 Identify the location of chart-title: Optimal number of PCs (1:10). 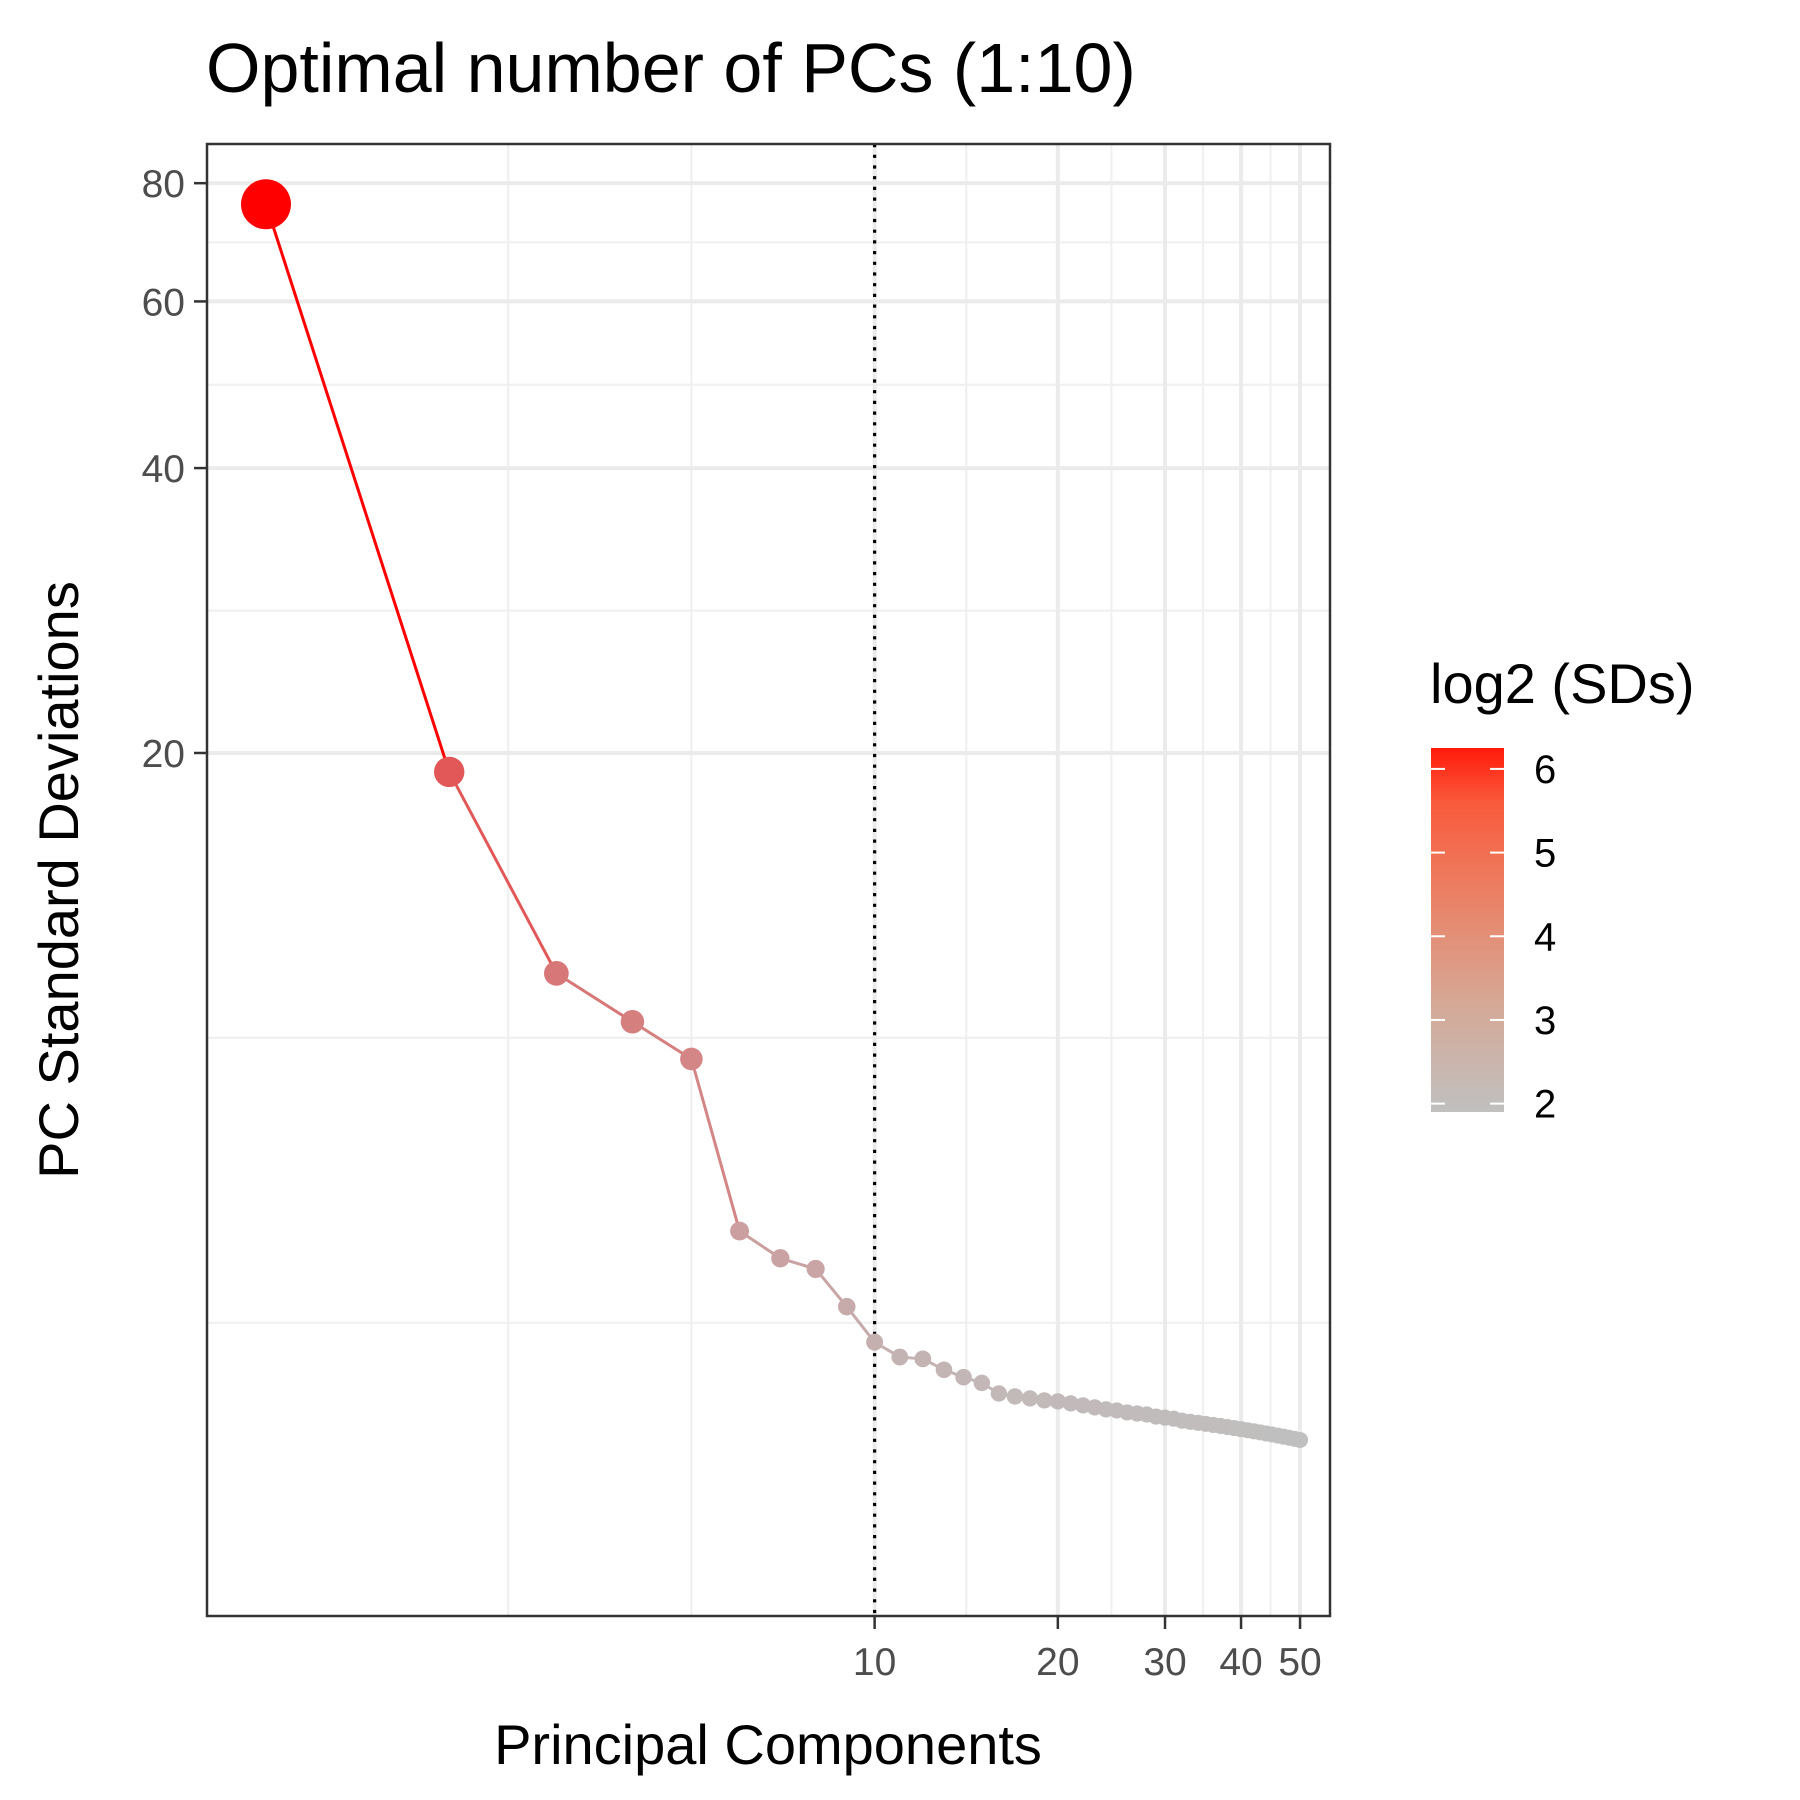
(671, 68).